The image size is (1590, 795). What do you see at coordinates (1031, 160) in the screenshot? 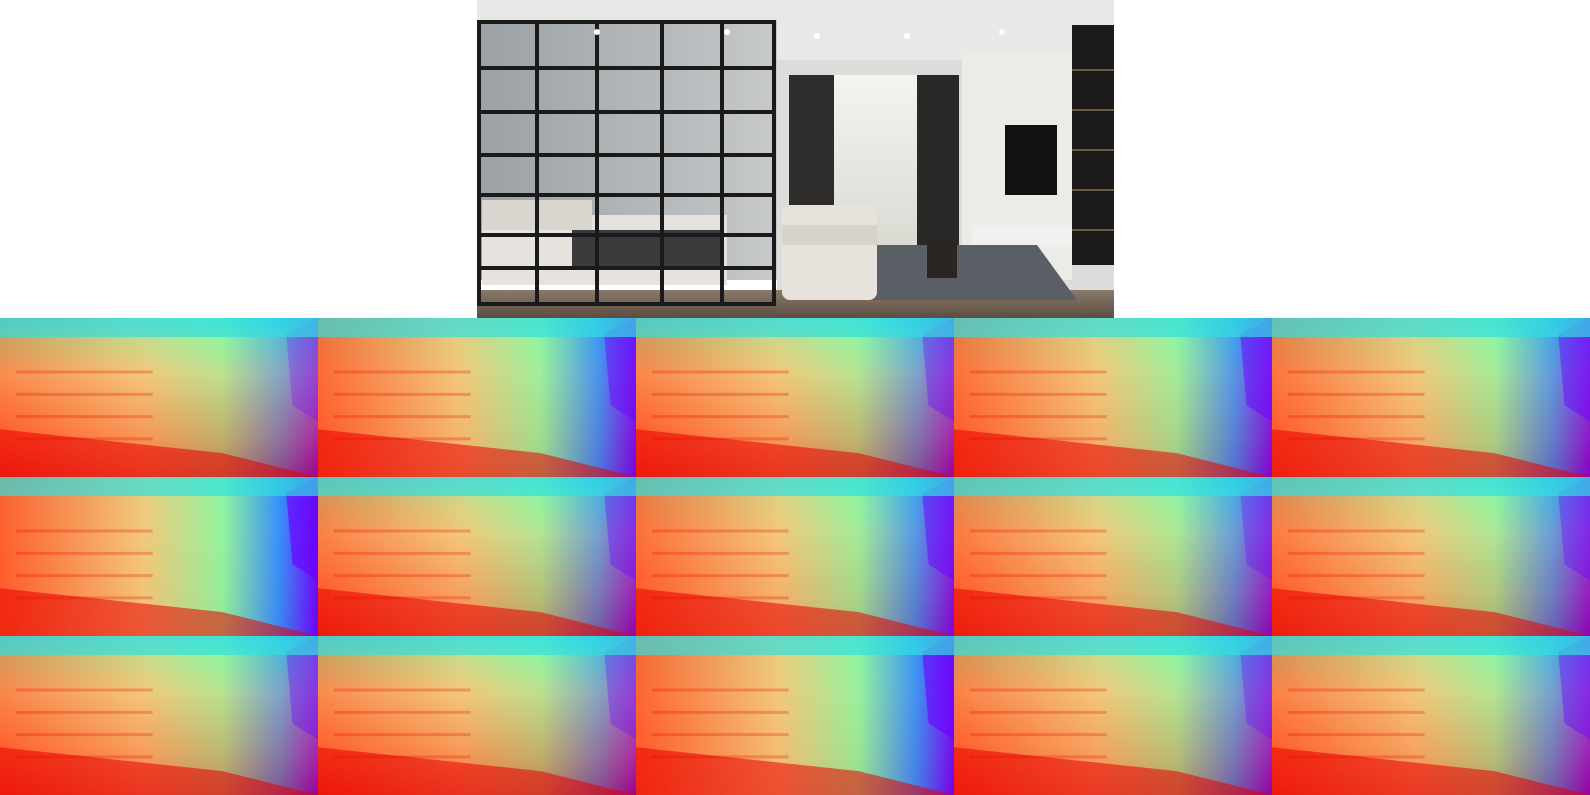
I see `tv` at bounding box center [1031, 160].